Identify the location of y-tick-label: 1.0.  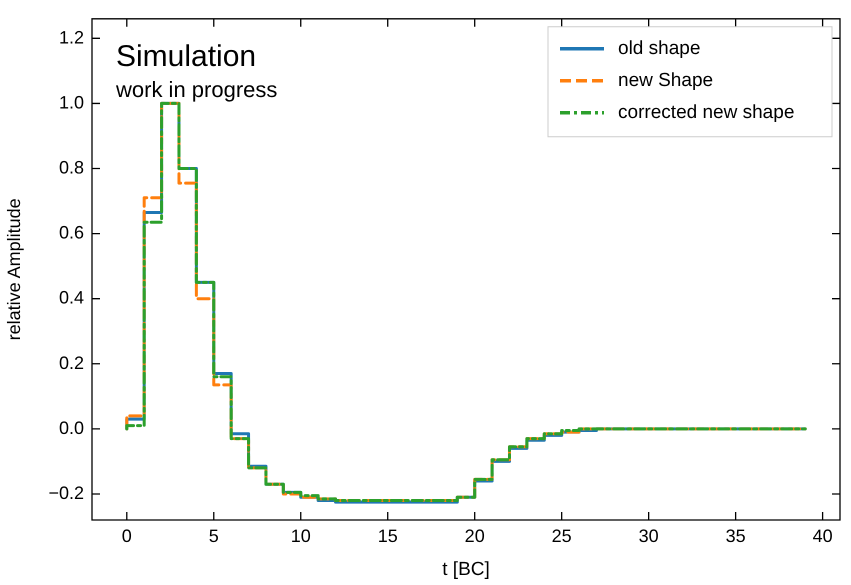
(71, 102).